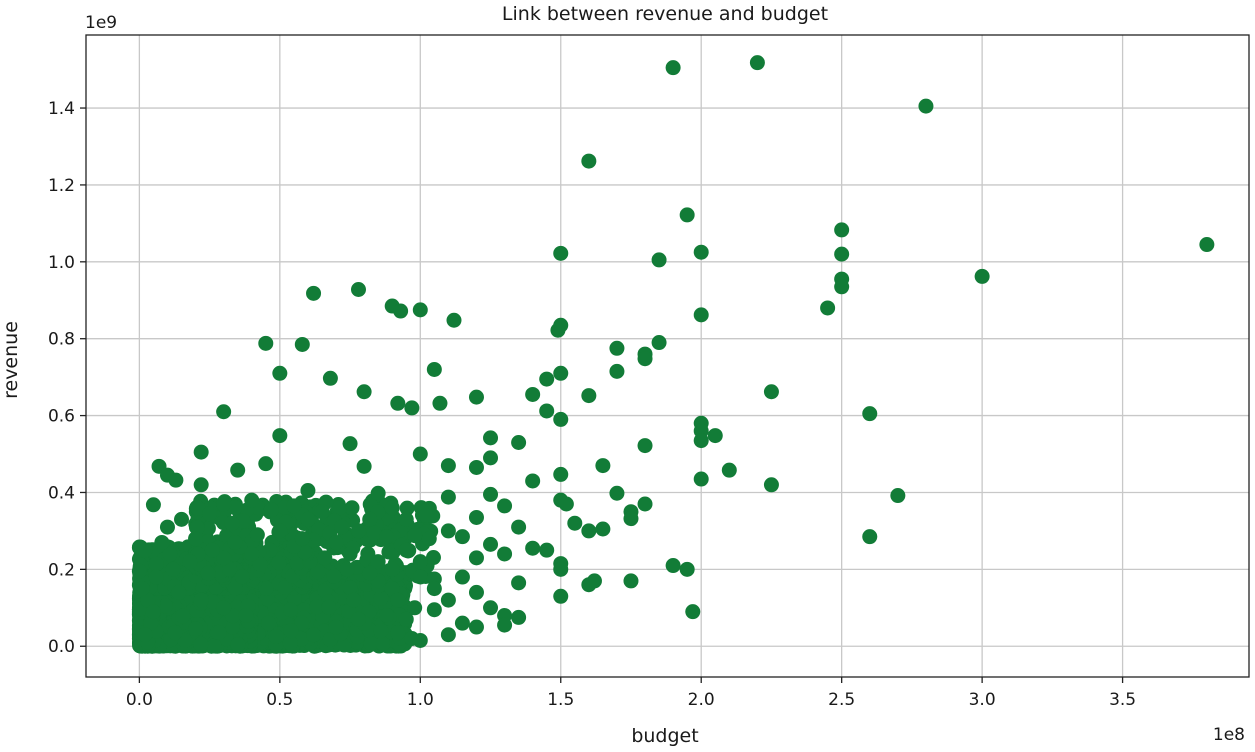  I want to click on y-axis-label: revenue, so click(11, 360).